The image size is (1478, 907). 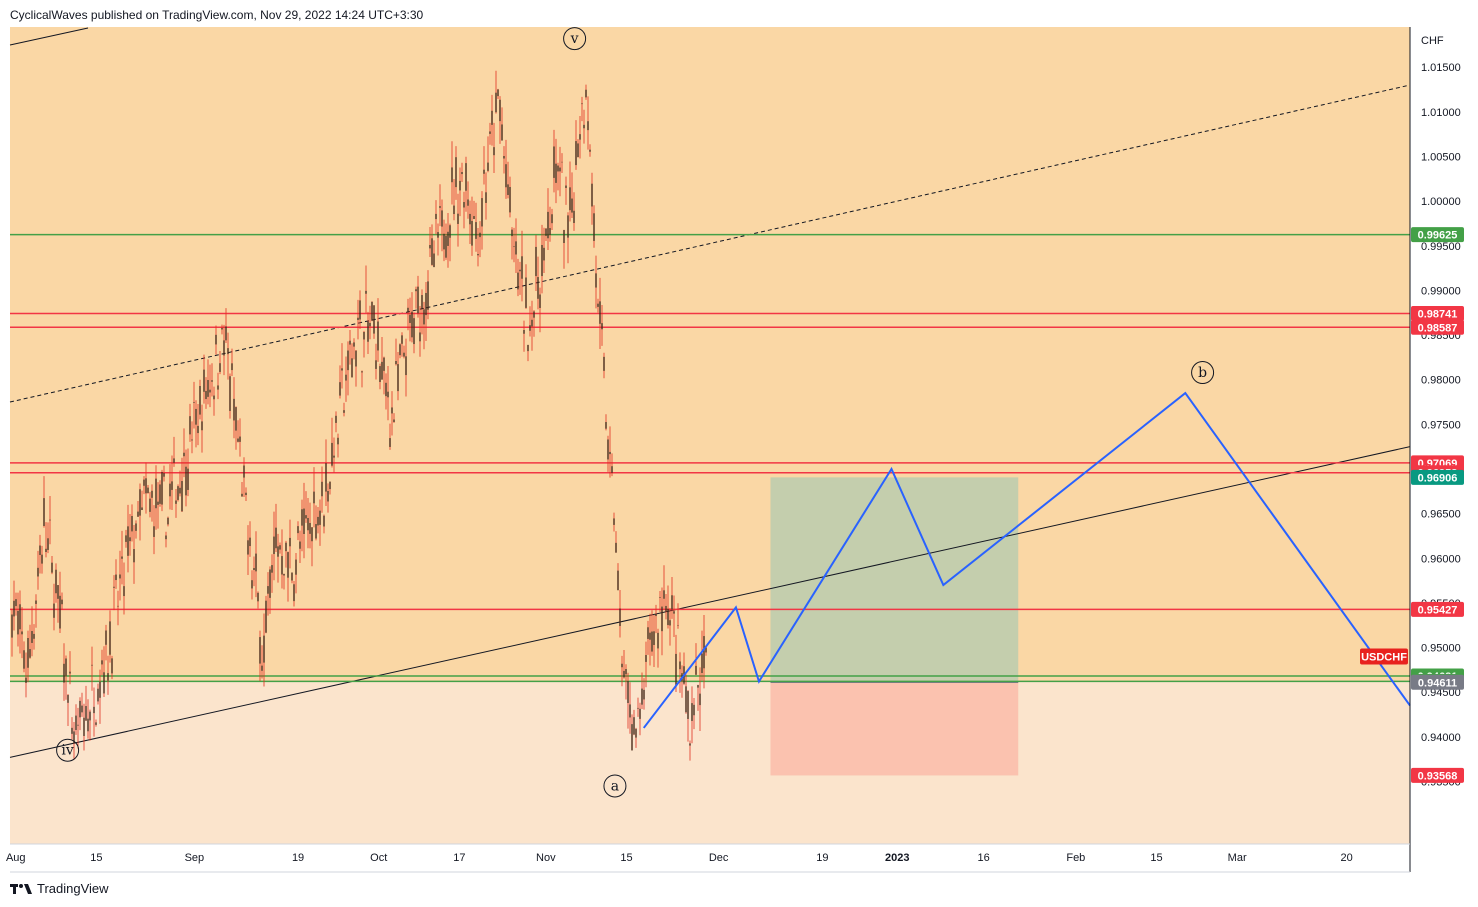 What do you see at coordinates (16, 858) in the screenshot?
I see `time-tick-label: Aug` at bounding box center [16, 858].